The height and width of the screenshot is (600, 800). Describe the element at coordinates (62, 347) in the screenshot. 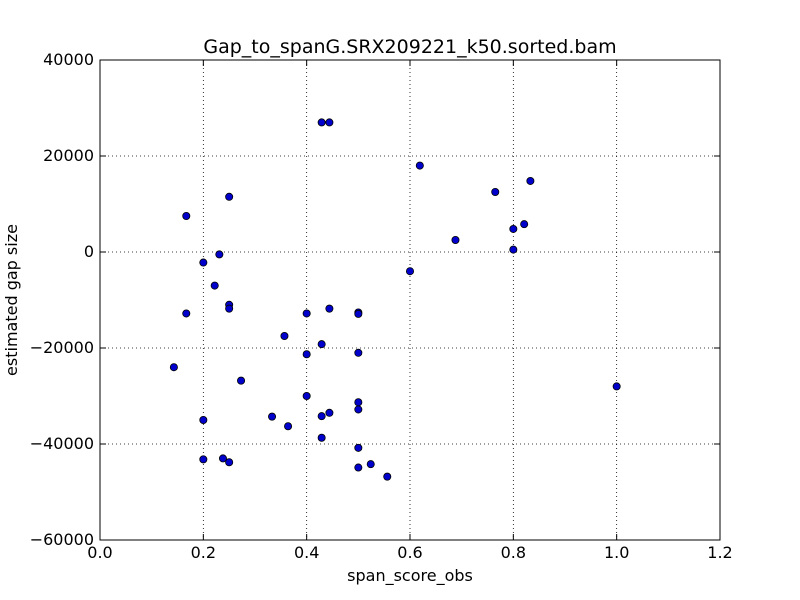

I see `y-tick-label: −20000` at that location.